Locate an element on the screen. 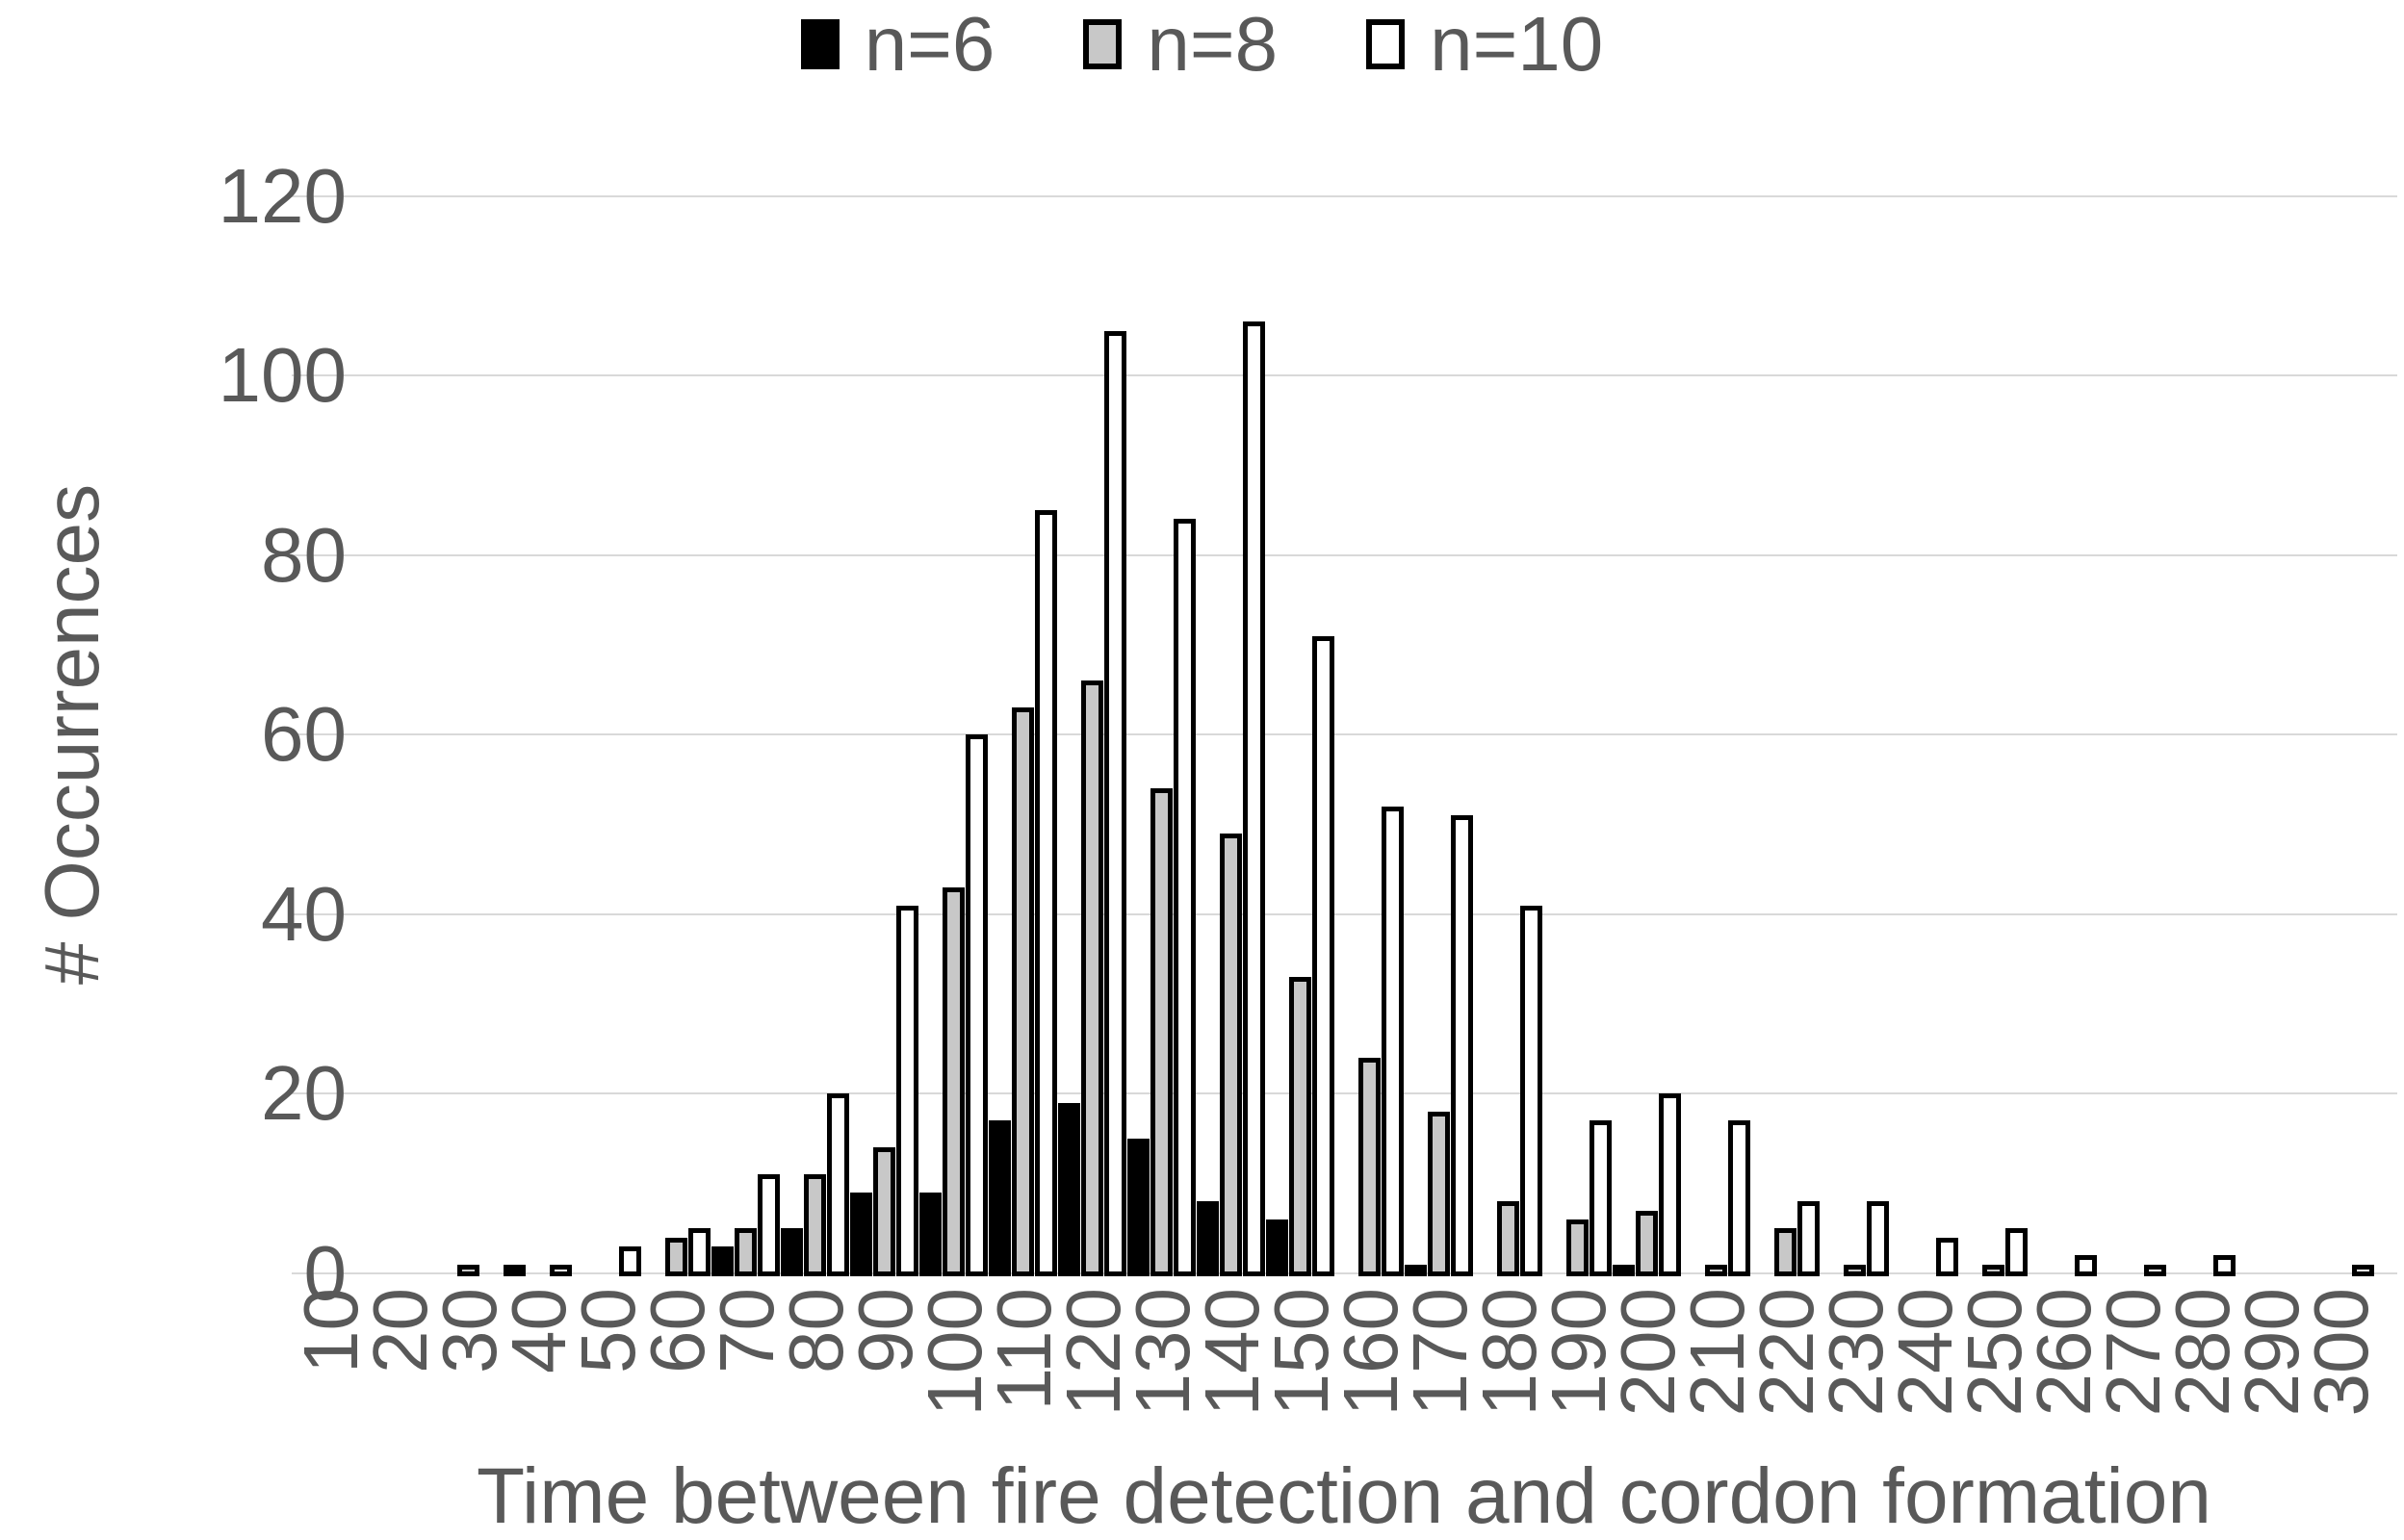 This screenshot has width=2404, height=1540. bar-n10-x90 is located at coordinates (906, 1090).